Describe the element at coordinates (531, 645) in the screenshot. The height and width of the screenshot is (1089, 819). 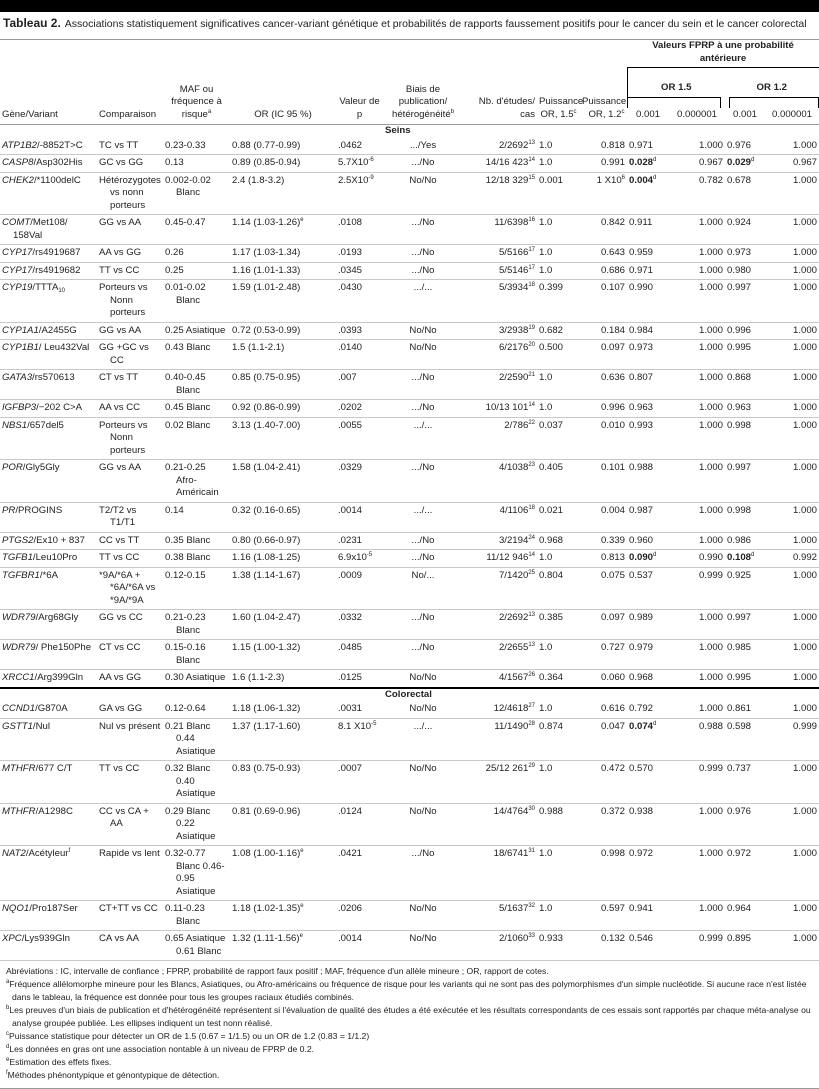
I see `footnote-marker: 13` at that location.